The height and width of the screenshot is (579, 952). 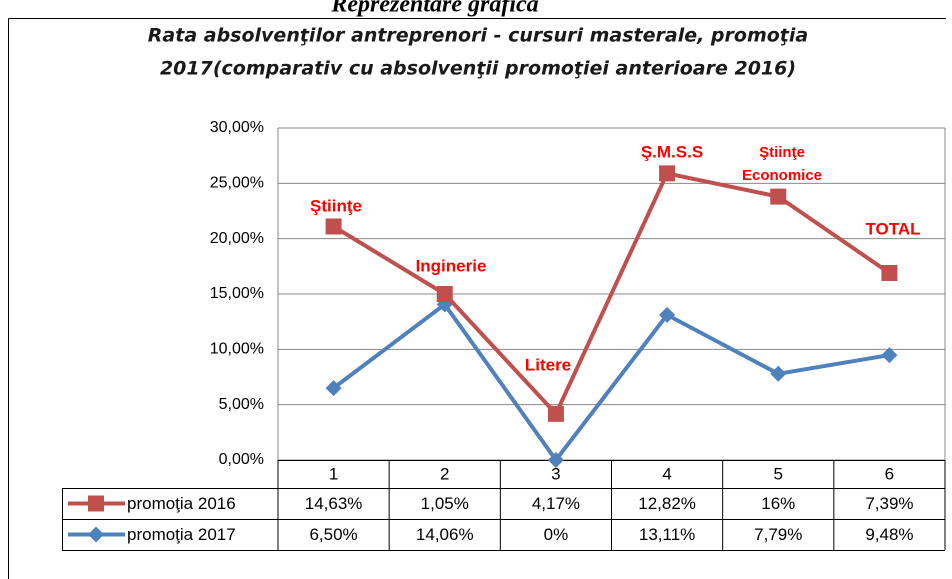 What do you see at coordinates (241, 404) in the screenshot?
I see `y-tick-label: 5,00%` at bounding box center [241, 404].